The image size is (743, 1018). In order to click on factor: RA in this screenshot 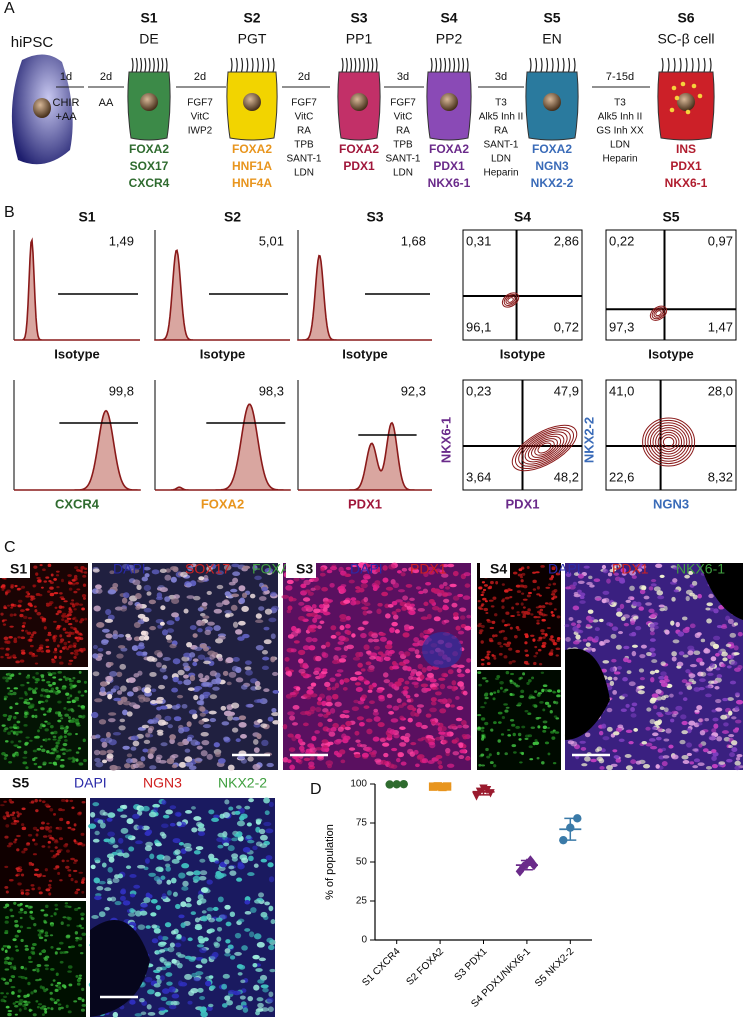, I will do `click(403, 131)`.